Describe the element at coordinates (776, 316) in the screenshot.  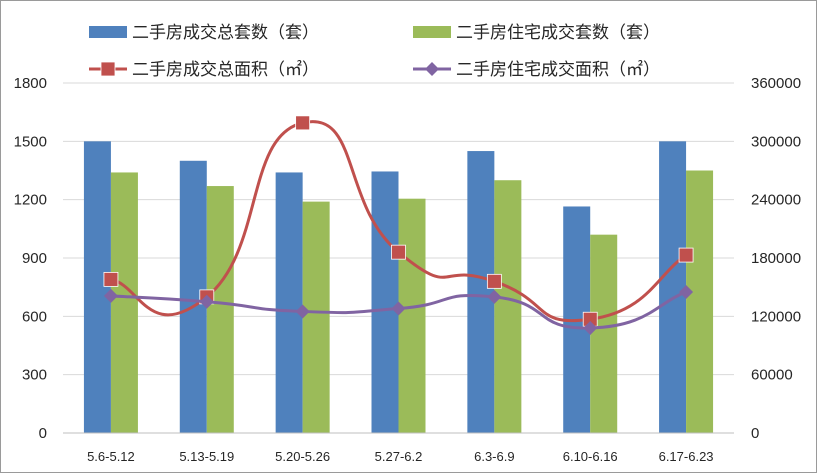
I see `right-tick-label: 120000` at that location.